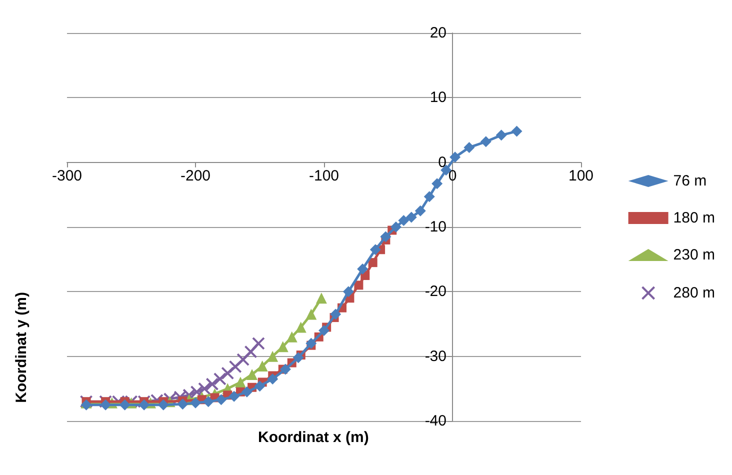  I want to click on x-tick-label: -100, so click(324, 175).